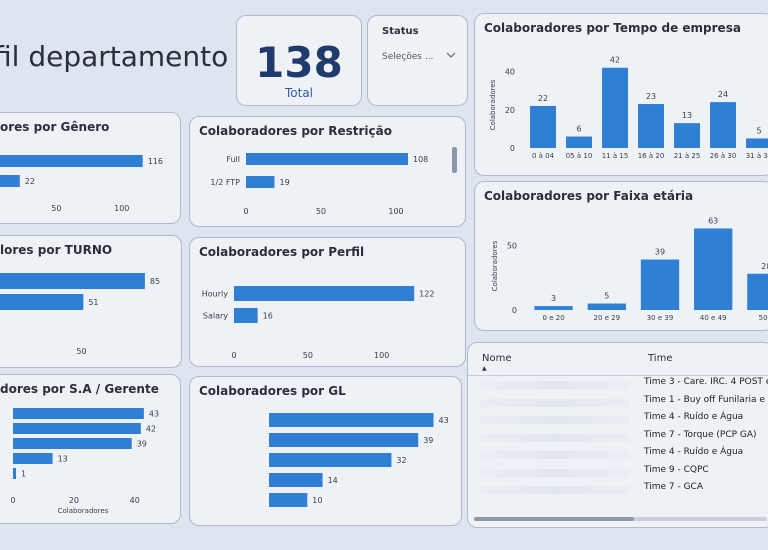 This screenshot has height=550, width=768. What do you see at coordinates (308, 355) in the screenshot?
I see `perfil-x-tick-1: 50` at bounding box center [308, 355].